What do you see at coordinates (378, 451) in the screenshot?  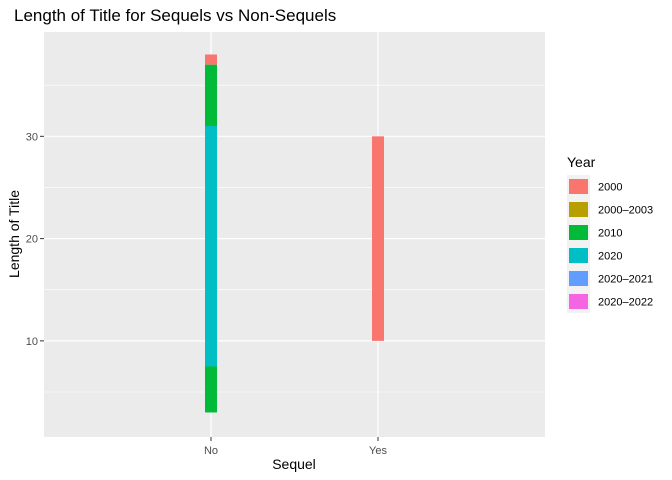 I see `x-tick-label: Yes` at bounding box center [378, 451].